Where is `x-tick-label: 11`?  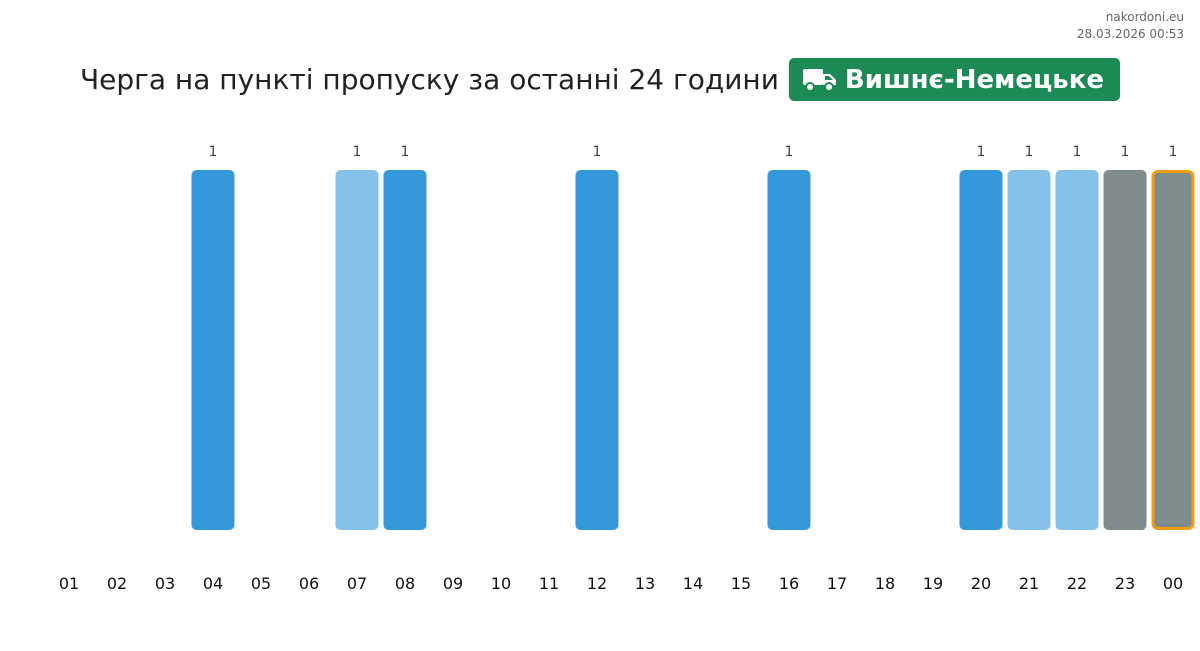 x-tick-label: 11 is located at coordinates (549, 583).